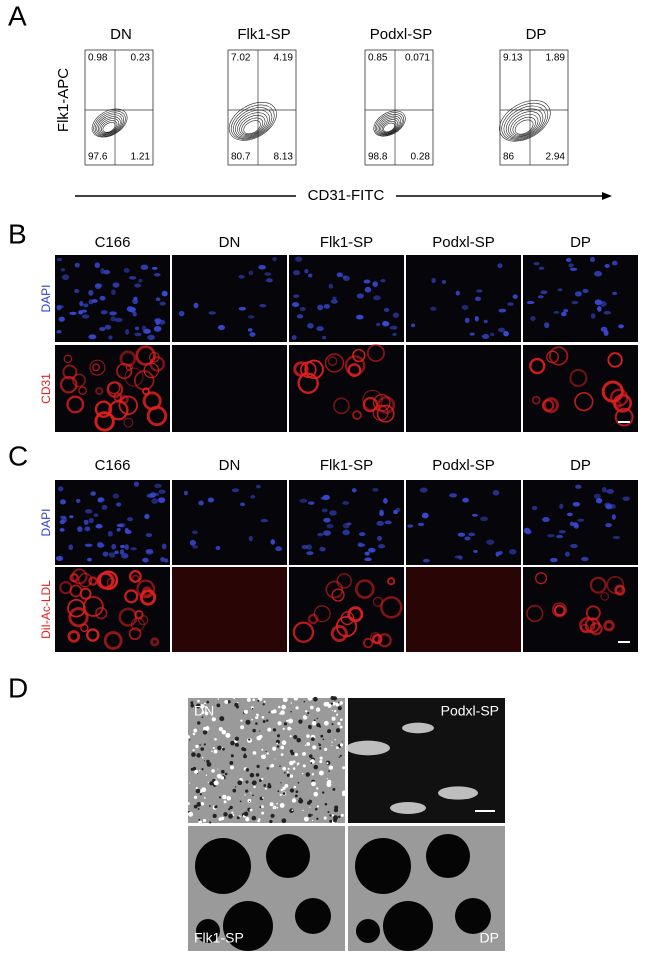 Image resolution: width=650 pixels, height=958 pixels. I want to click on plot-frame, so click(399, 107).